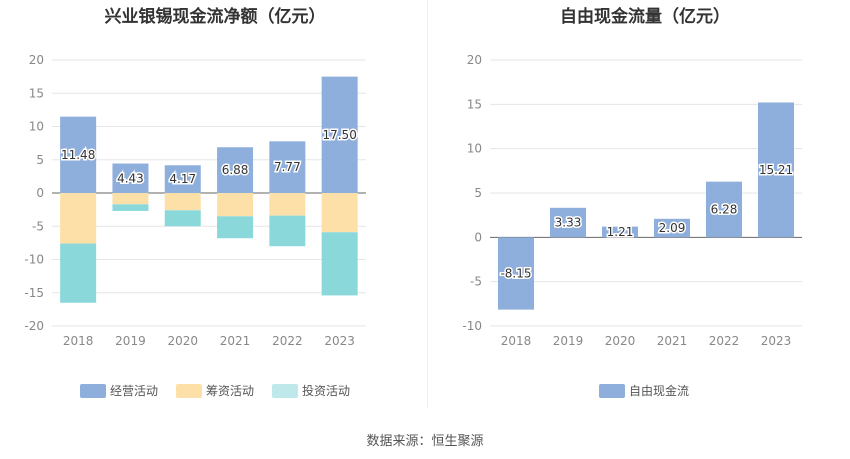  Describe the element at coordinates (34, 260) in the screenshot. I see `left-y-tick-label: -10` at that location.